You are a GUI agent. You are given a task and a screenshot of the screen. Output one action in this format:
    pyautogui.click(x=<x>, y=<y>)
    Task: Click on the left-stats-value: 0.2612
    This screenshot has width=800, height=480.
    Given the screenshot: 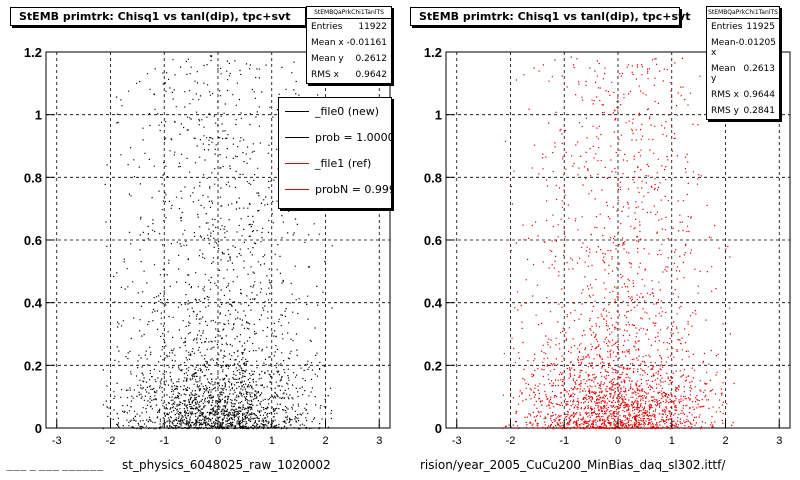 What is the action you would take?
    pyautogui.click(x=371, y=59)
    